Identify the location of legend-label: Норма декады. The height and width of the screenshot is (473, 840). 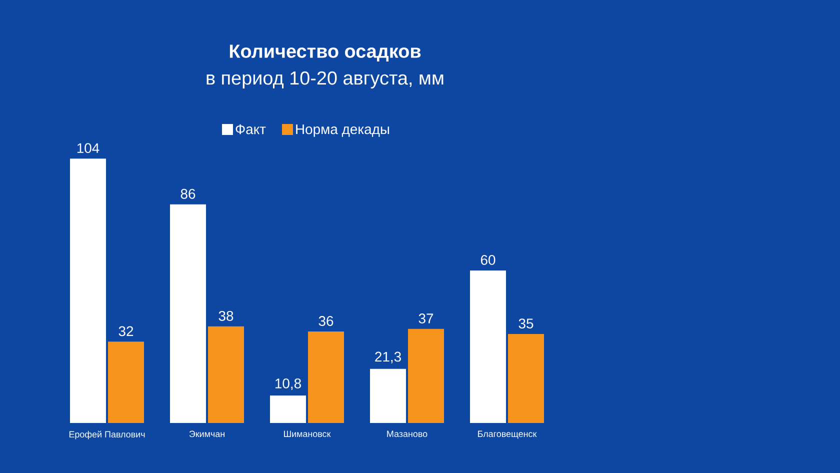
(343, 130).